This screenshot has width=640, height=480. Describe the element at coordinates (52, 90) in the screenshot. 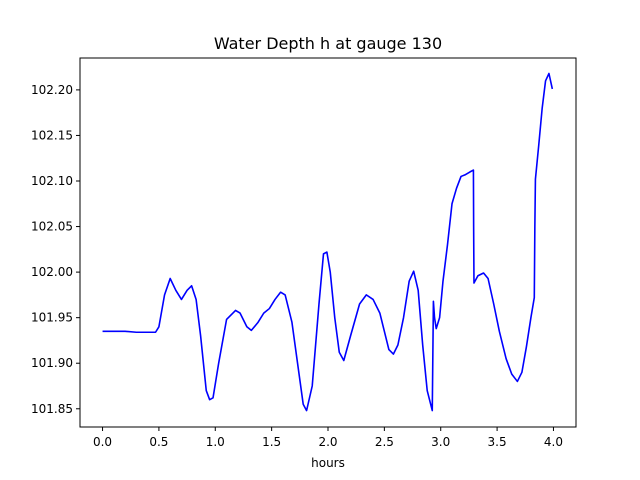

I see `y-tick-label: 102.20` at that location.